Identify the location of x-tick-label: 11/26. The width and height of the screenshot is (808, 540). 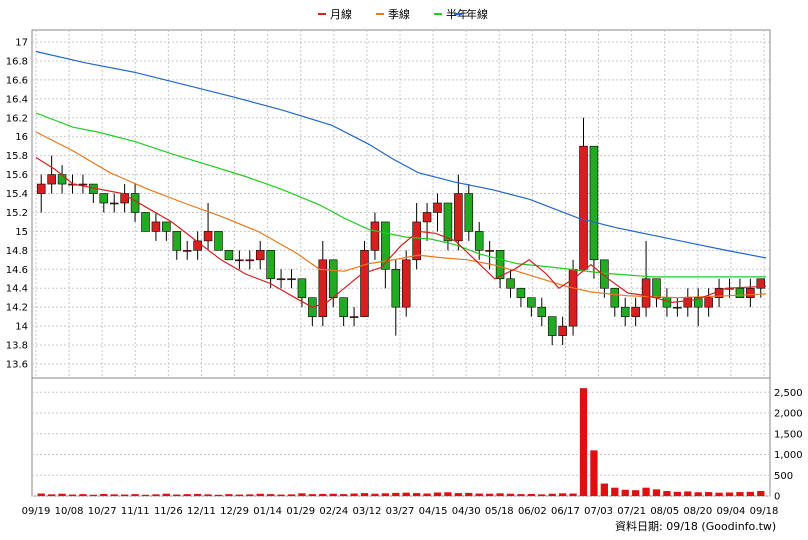
(168, 511).